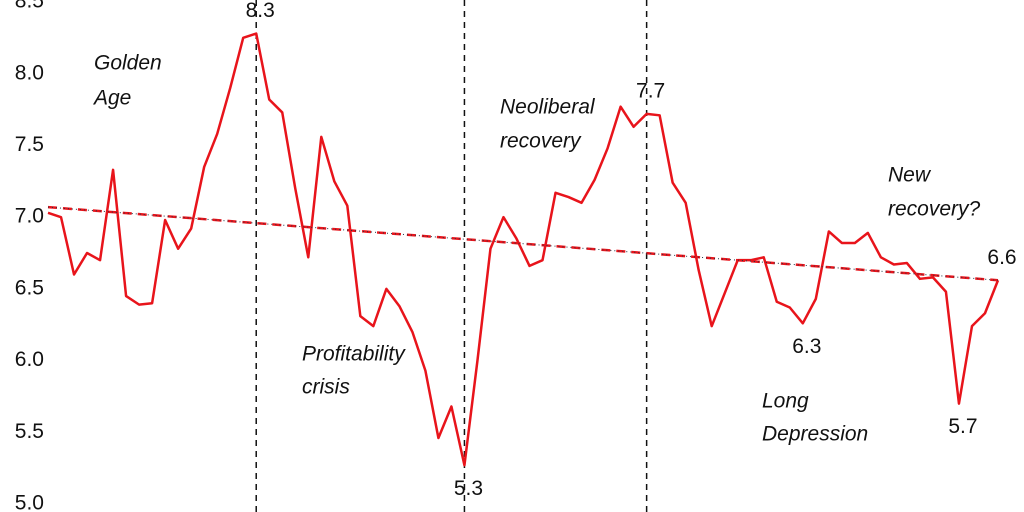 The image size is (1024, 512). What do you see at coordinates (29, 72) in the screenshot?
I see `y-tick-label: 8.0` at bounding box center [29, 72].